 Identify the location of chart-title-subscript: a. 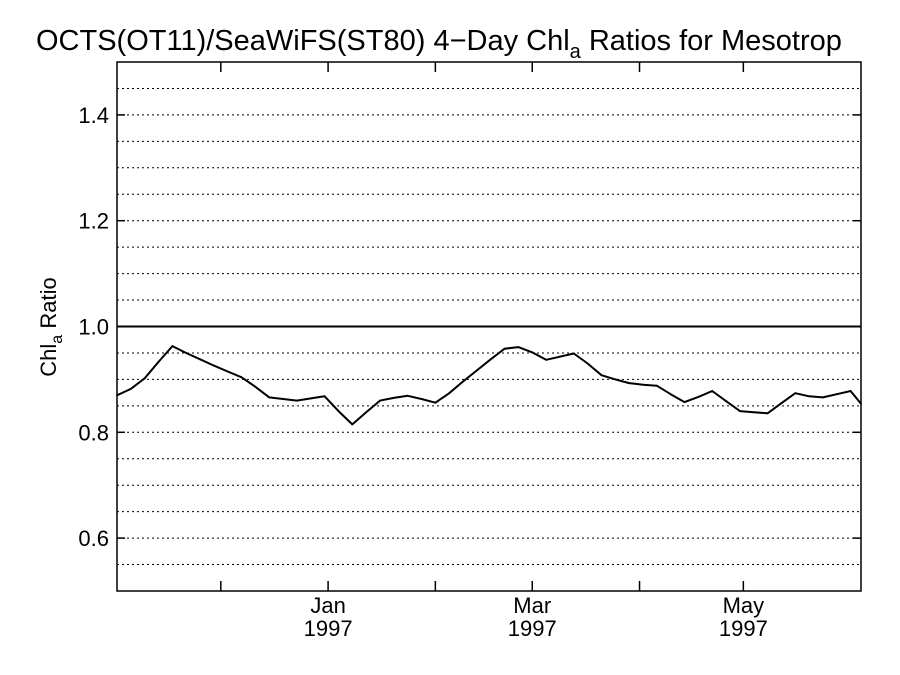
(576, 52).